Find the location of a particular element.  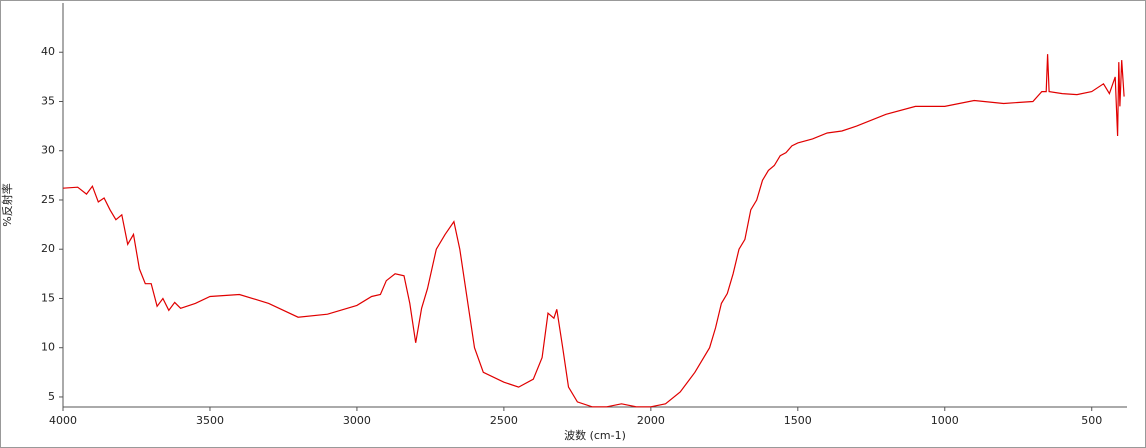

y-tick-label: 35 is located at coordinates (48, 100).